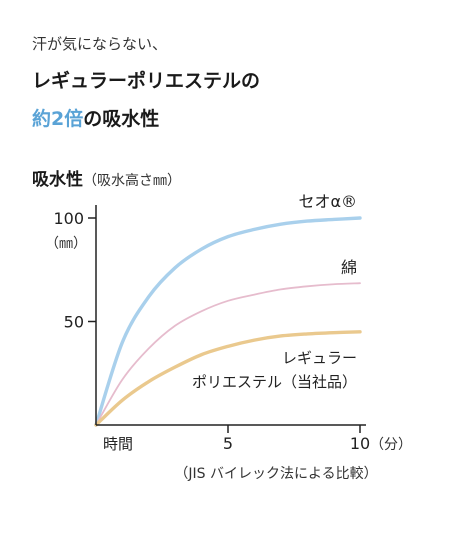 This screenshot has height=544, width=454. Describe the element at coordinates (146, 81) in the screenshot. I see `headline-line-2: レギュラーポリエステルの` at that location.